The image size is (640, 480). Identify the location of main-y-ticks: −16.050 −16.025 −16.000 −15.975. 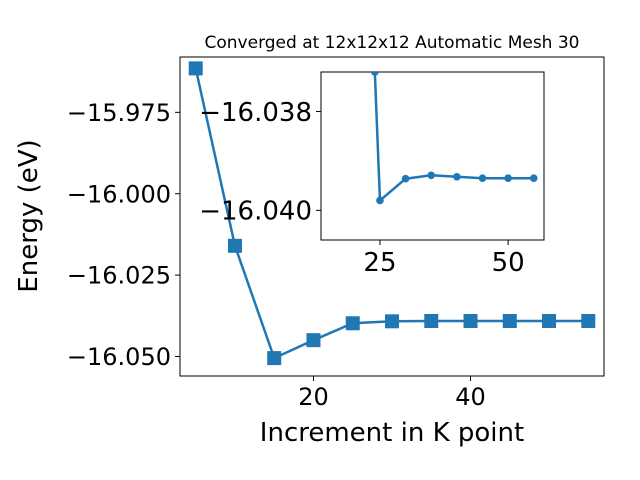
(123, 235).